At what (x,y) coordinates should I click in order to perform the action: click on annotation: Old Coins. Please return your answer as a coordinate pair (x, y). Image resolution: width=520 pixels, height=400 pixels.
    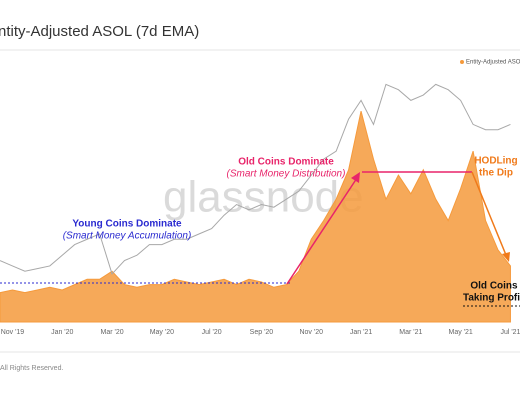
    Looking at the image, I should click on (494, 286).